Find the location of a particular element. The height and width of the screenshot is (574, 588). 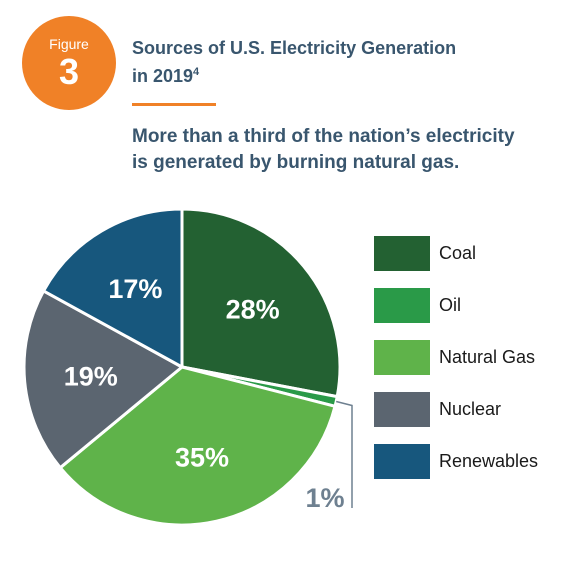

legend-item-natural-gas: Natural Gas is located at coordinates (456, 357).